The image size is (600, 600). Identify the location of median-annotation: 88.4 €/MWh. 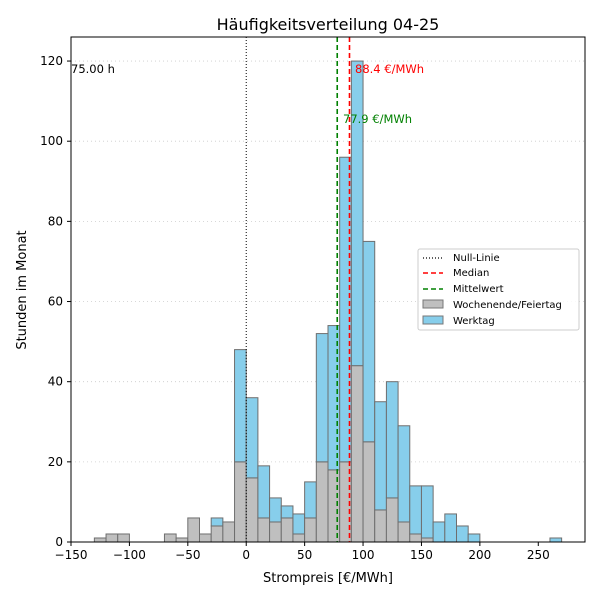
(389, 69).